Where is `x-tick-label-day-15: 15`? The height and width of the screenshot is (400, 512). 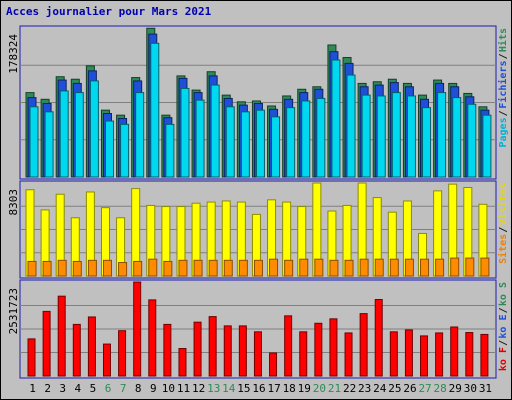 x-tick-label-day-15: 15 is located at coordinates (243, 388).